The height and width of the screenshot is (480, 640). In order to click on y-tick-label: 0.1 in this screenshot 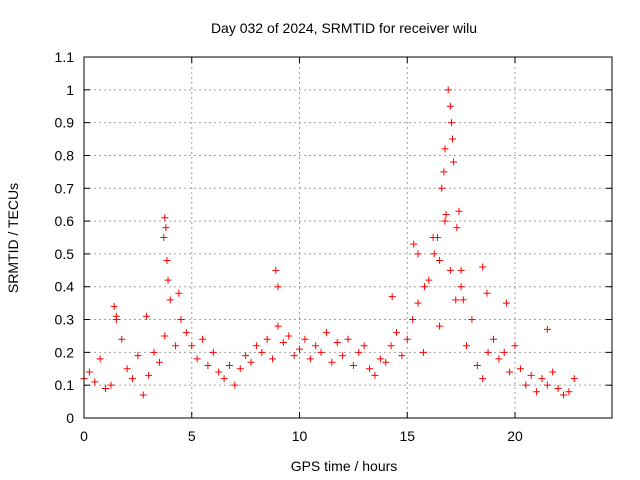, I will do `click(65, 385)`.